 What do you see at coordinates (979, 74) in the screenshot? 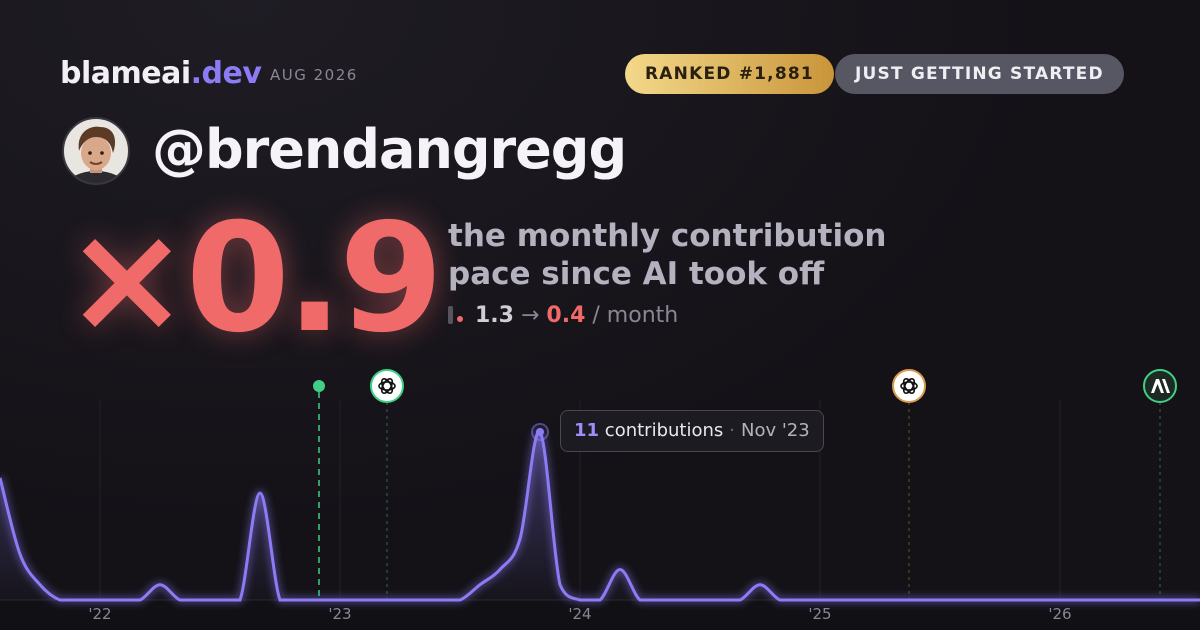
I see `status-badge: JUST GETTING STARTED` at bounding box center [979, 74].